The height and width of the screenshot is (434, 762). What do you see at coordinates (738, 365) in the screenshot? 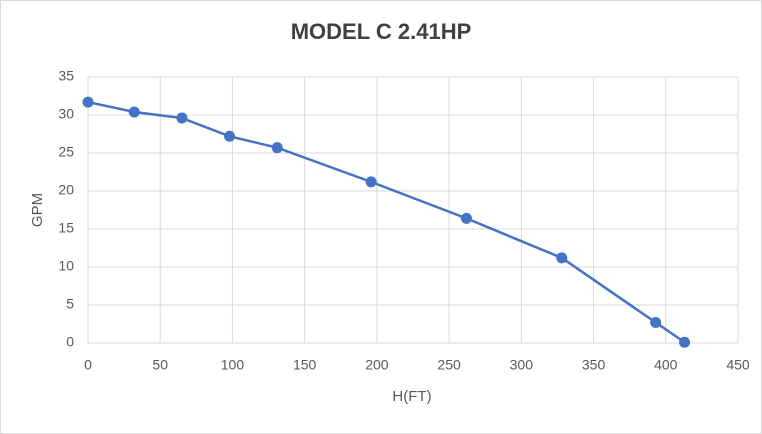
I see `x-tick-label: 450` at bounding box center [738, 365].